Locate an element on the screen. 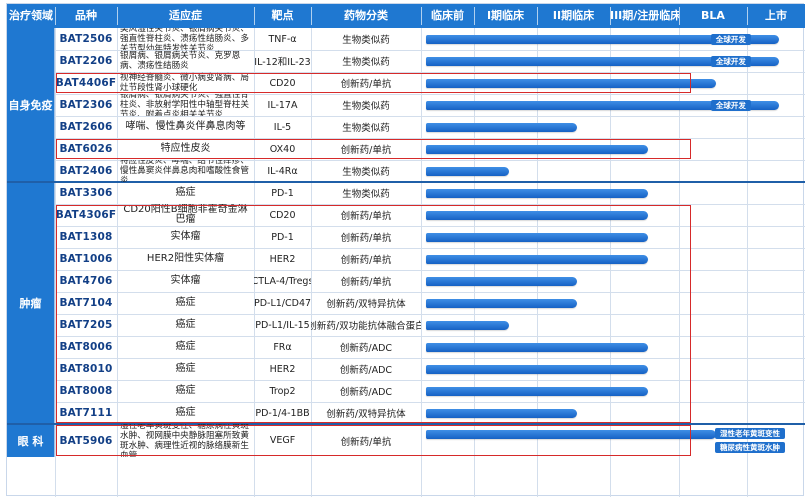 This screenshot has width=810, height=500. header-2: 适应症 is located at coordinates (185, 15).